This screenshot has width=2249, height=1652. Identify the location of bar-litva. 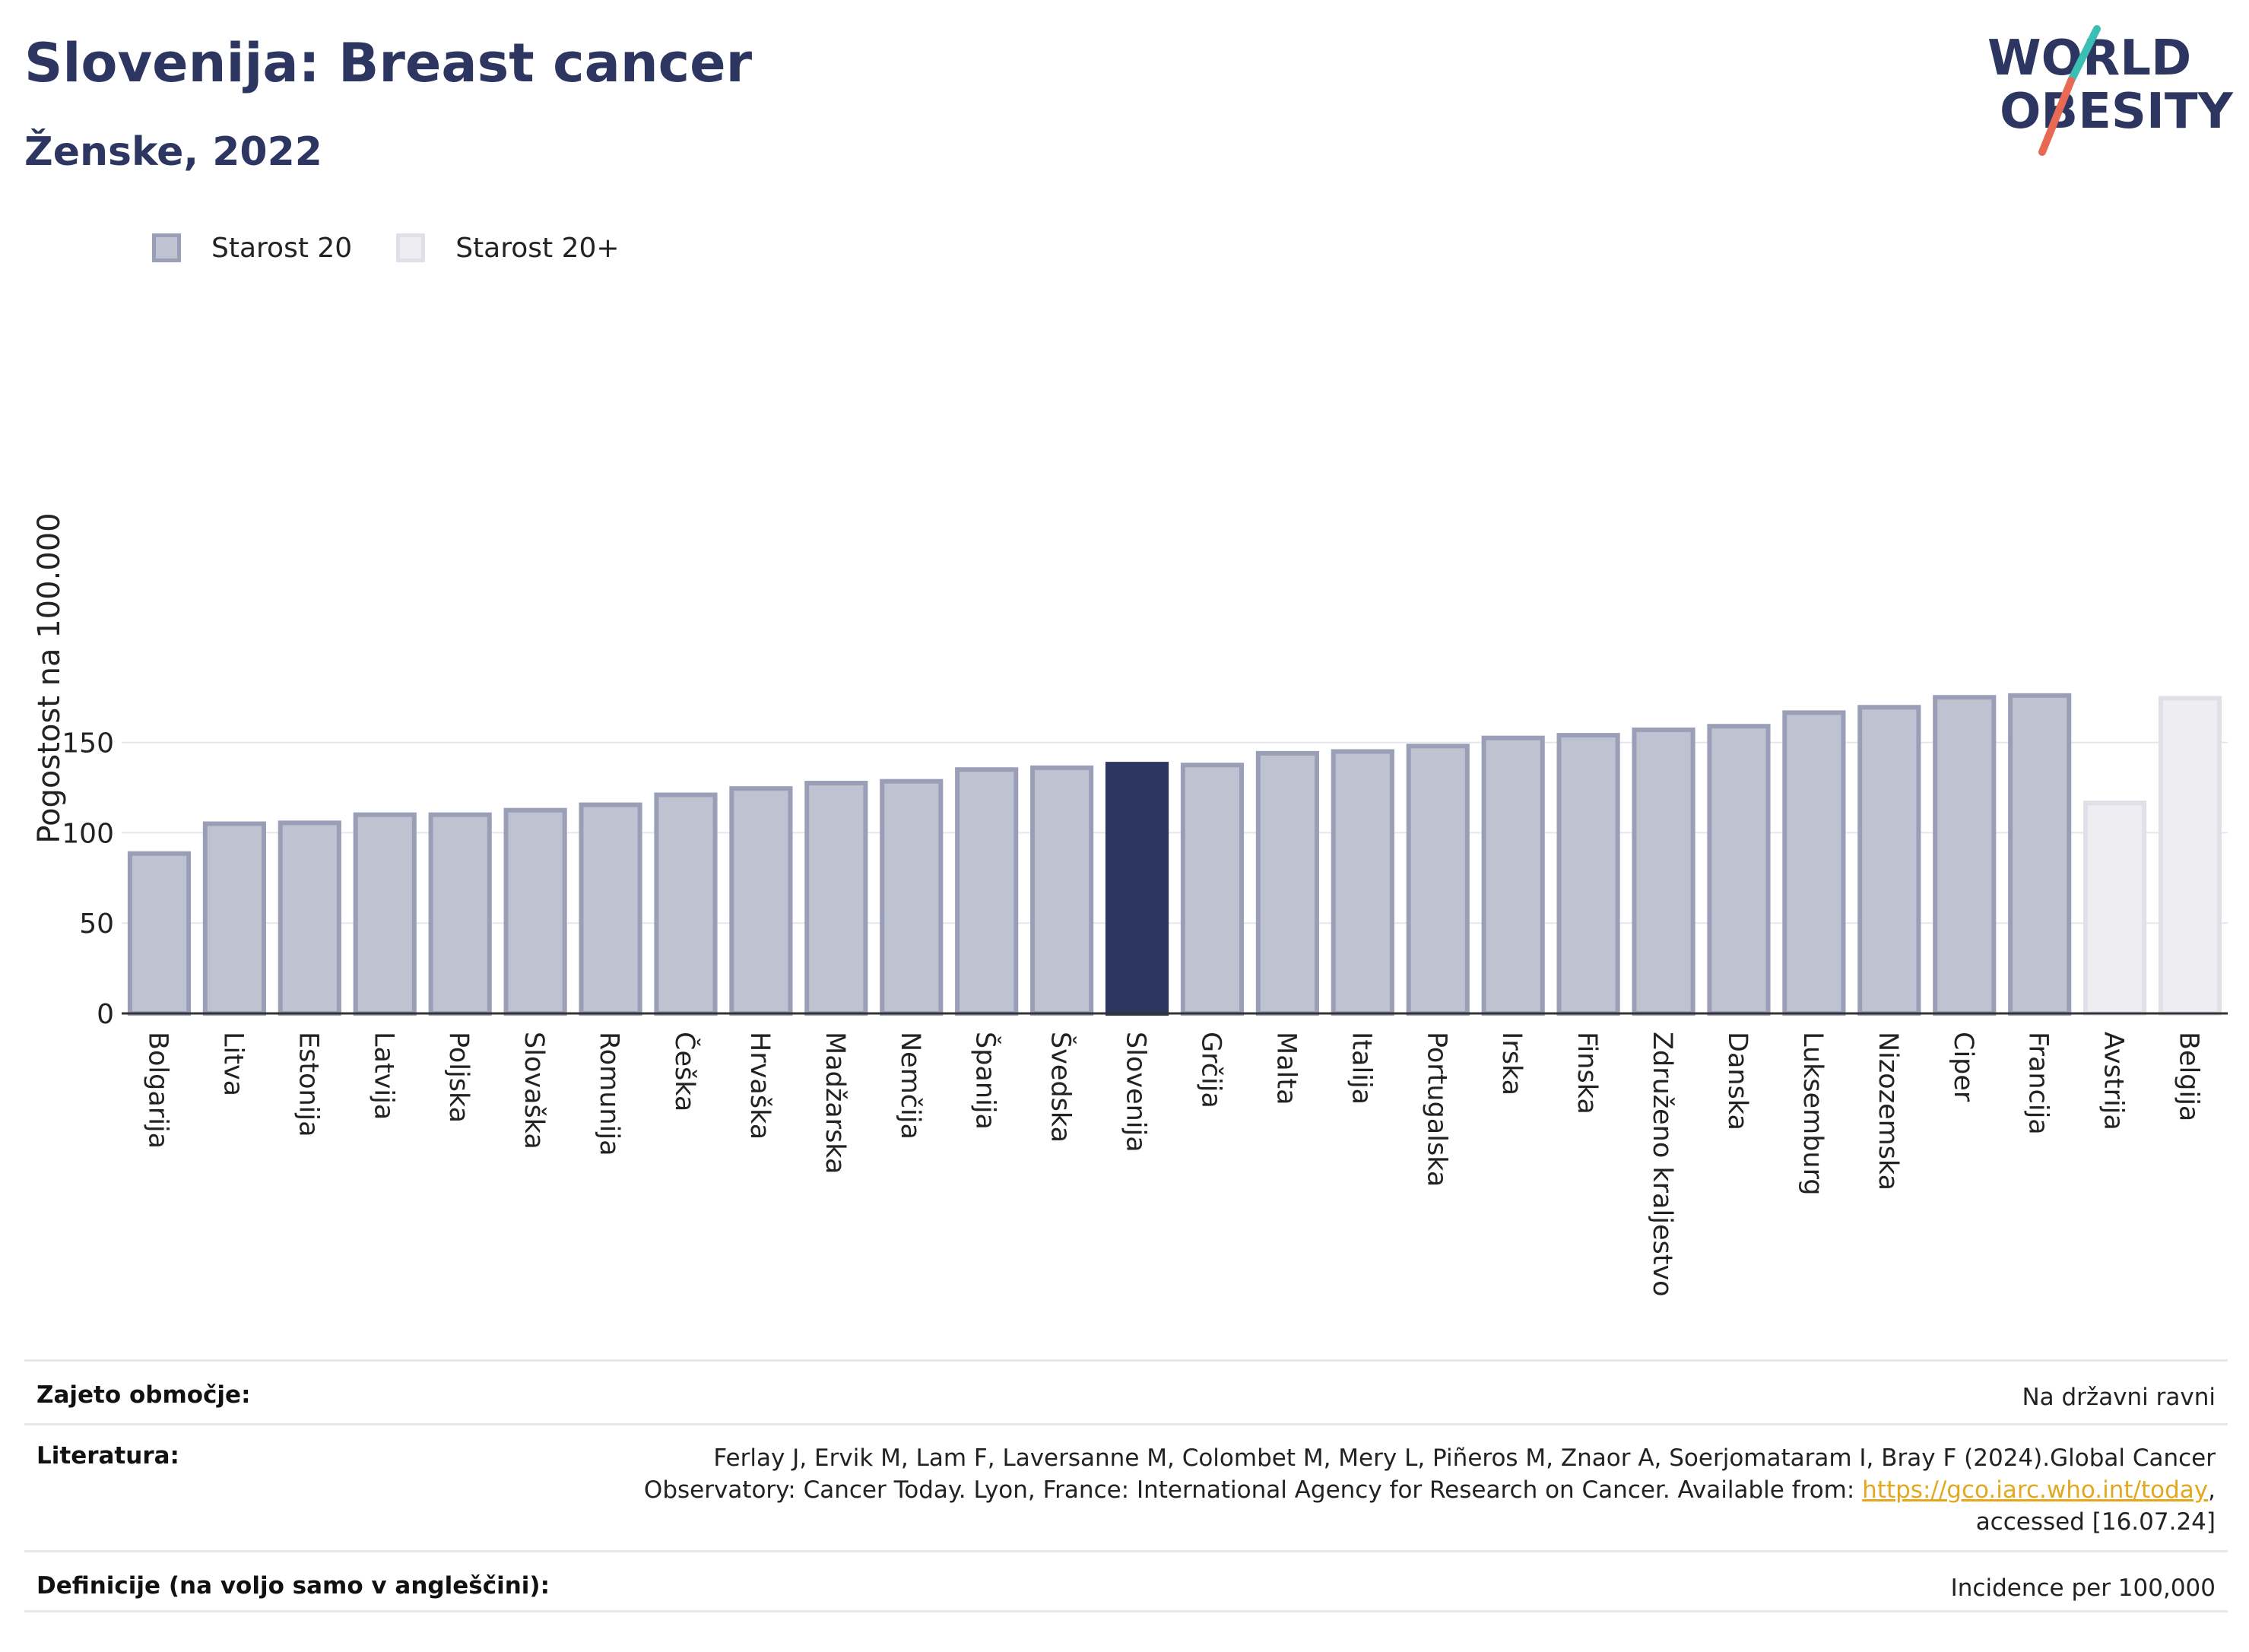
(234, 918).